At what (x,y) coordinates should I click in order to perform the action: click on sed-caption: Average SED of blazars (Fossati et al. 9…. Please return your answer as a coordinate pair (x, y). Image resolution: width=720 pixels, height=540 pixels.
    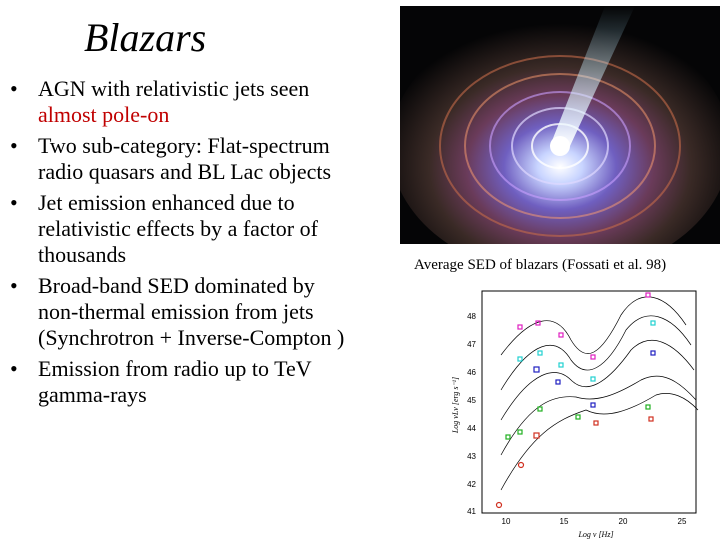
    Looking at the image, I should click on (540, 265).